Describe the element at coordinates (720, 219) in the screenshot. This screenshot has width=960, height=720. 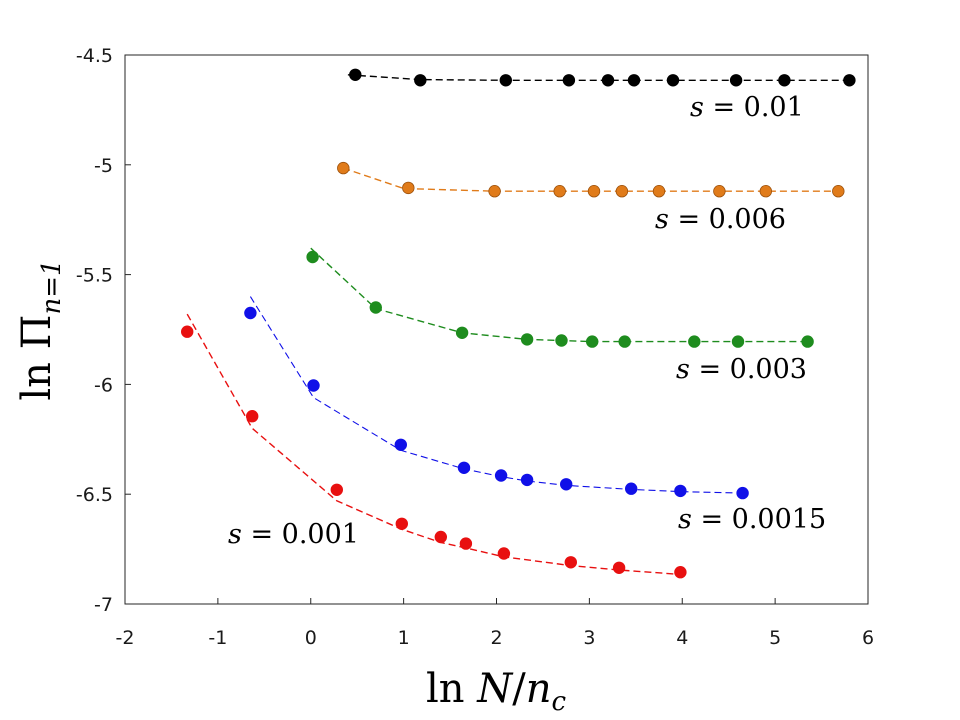
I see `series-label-s-0-006: s = 0.006` at that location.